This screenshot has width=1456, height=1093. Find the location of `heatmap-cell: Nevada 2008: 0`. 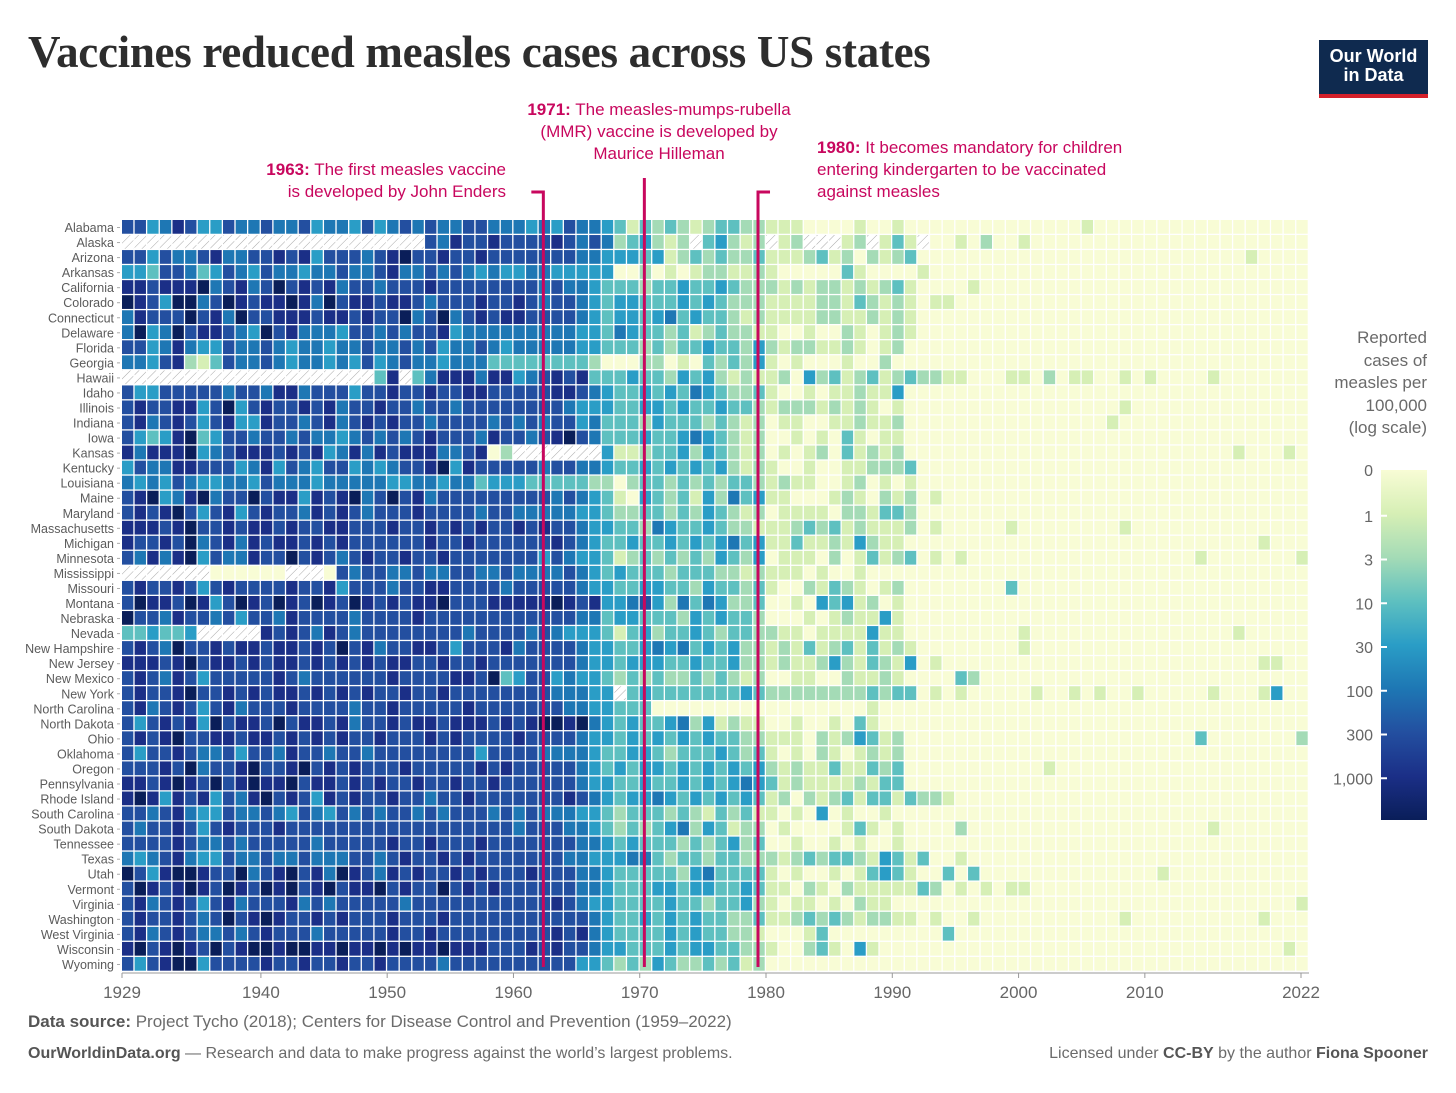

heatmap-cell: Nevada 2008: 0 is located at coordinates (1125, 633).